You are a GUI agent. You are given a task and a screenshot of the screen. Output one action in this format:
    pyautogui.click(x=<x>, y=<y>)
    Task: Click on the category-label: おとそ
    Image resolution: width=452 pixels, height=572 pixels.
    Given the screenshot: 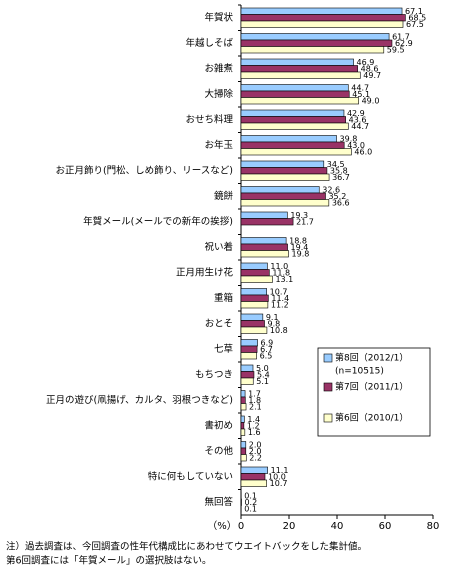 What is the action you would take?
    pyautogui.click(x=219, y=323)
    